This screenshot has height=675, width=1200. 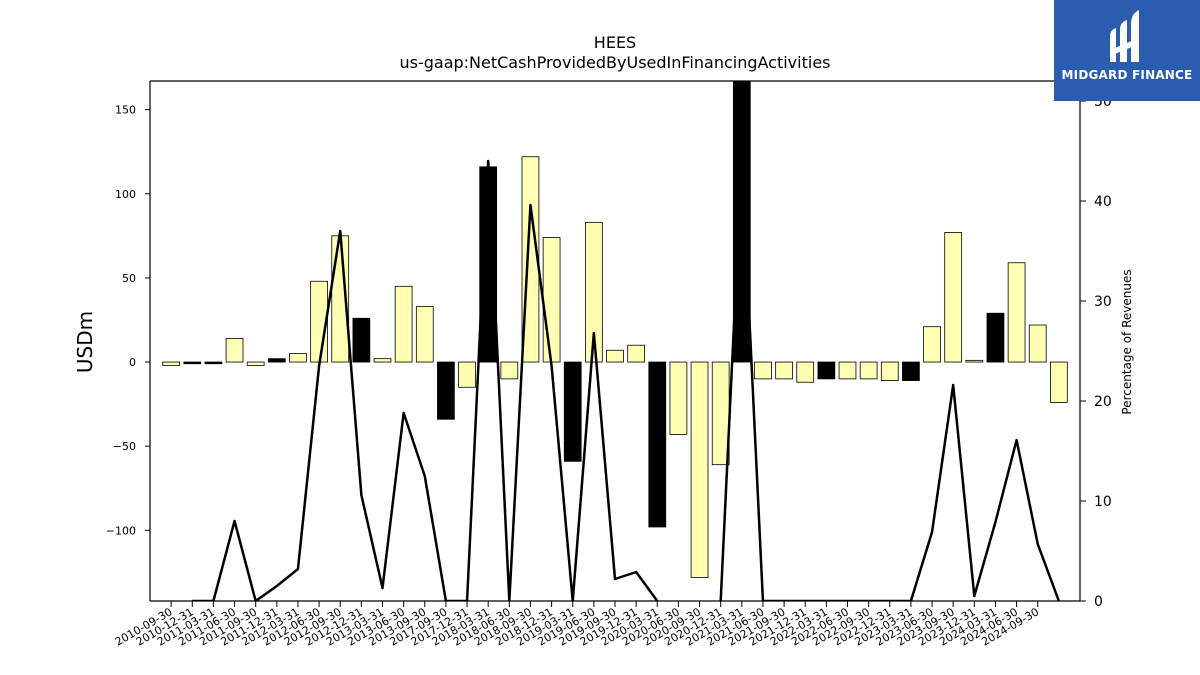 I want to click on midgard-logo-icon, so click(x=1124, y=36).